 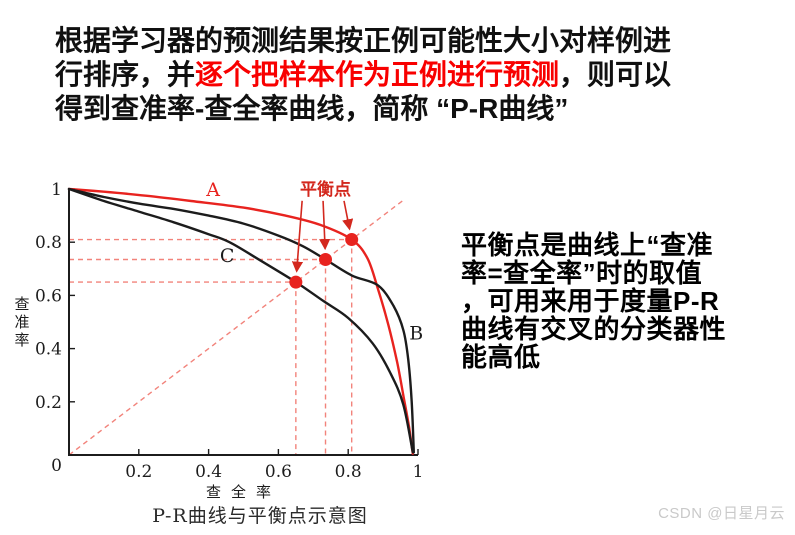 What do you see at coordinates (582, 273) in the screenshot?
I see `side-note-line: 率=查全率”时的取值` at bounding box center [582, 273].